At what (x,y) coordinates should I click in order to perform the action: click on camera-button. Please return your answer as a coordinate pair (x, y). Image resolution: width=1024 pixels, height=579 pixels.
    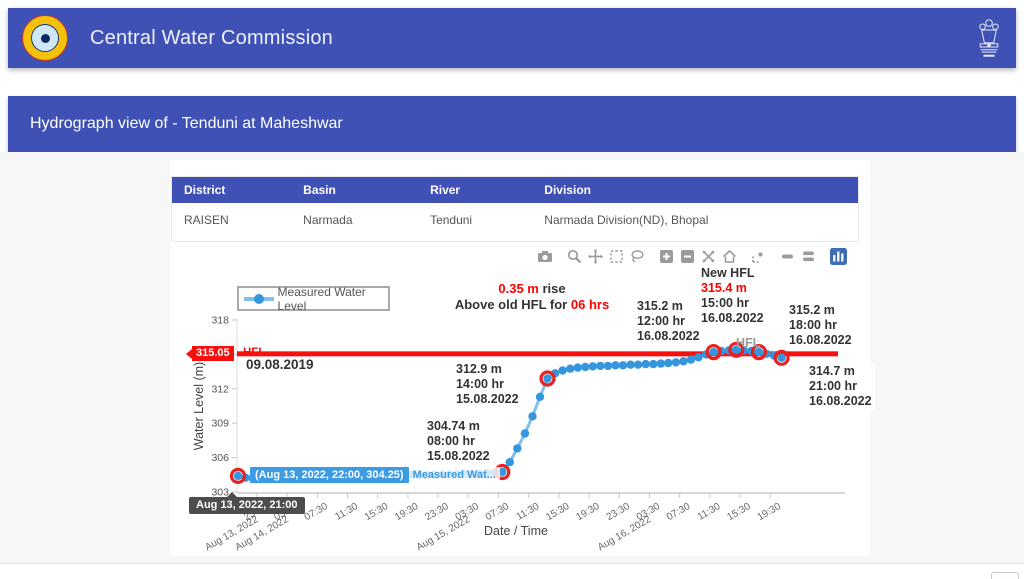
    Looking at the image, I should click on (545, 258).